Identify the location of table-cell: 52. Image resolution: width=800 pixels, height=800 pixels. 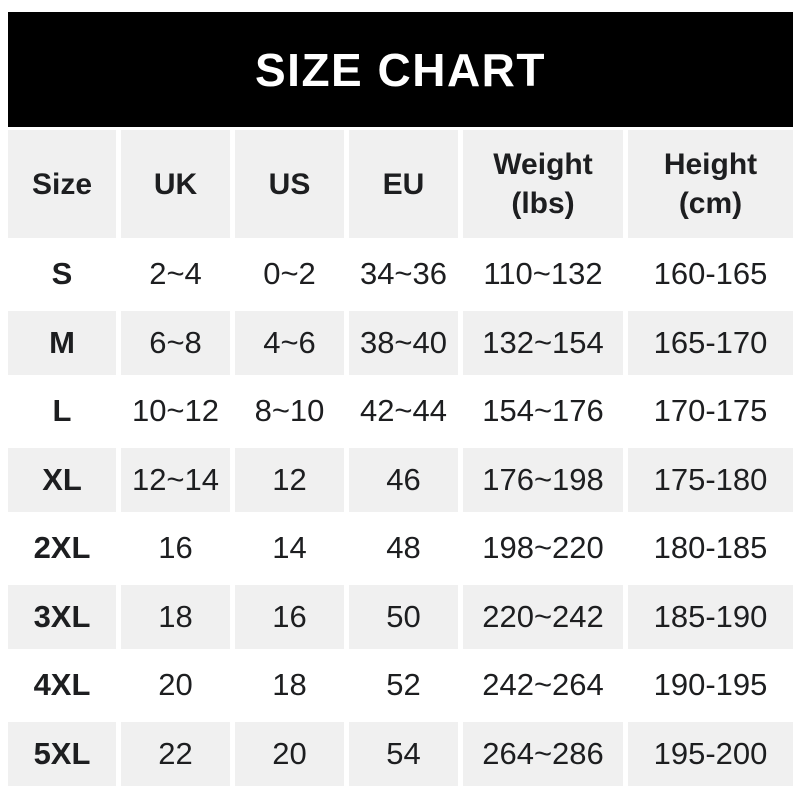
(403, 685).